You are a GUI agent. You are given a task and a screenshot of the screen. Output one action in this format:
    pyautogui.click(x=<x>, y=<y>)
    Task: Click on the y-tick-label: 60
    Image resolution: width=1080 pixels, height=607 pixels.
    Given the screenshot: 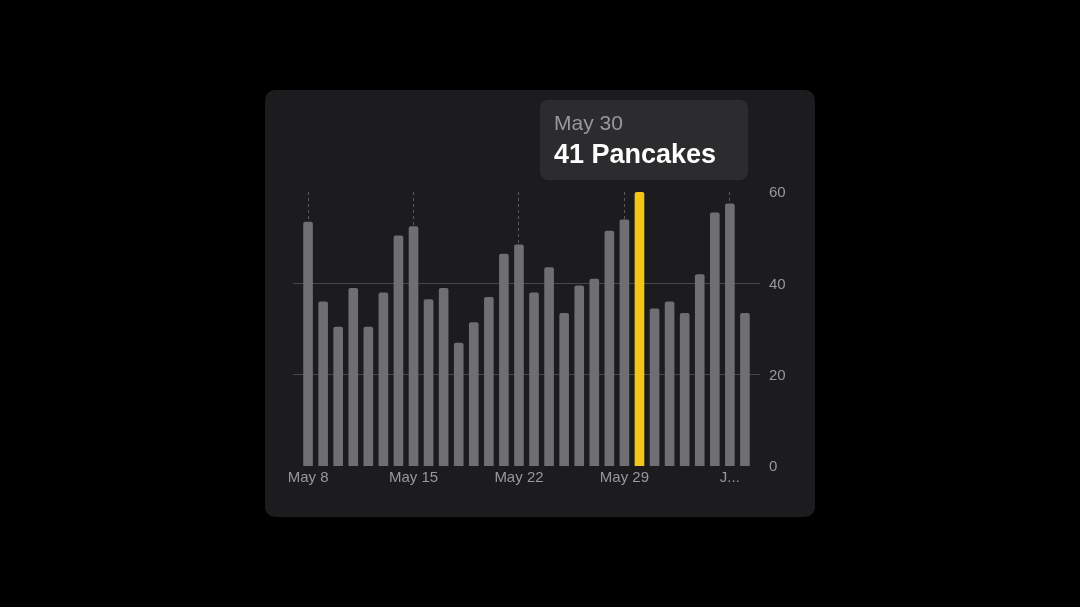 What is the action you would take?
    pyautogui.click(x=777, y=192)
    